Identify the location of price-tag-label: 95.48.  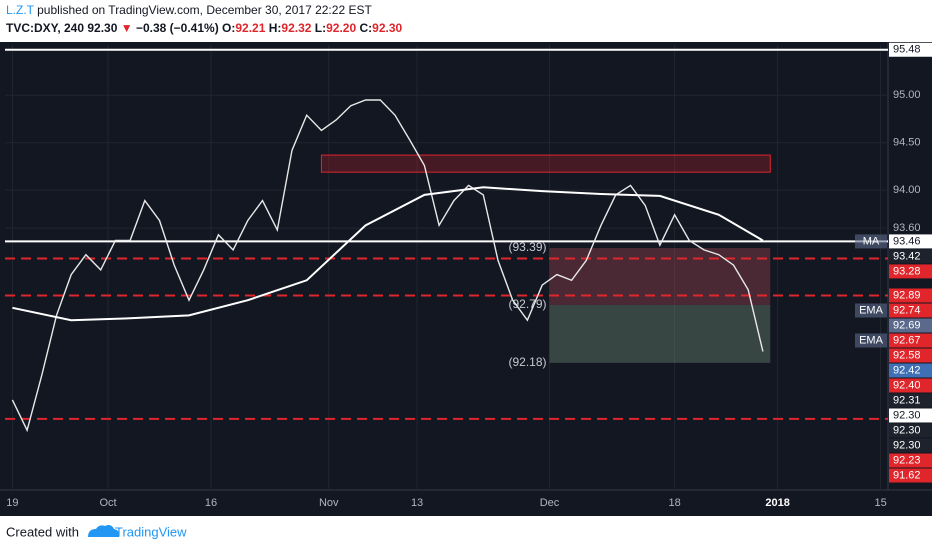
(907, 50).